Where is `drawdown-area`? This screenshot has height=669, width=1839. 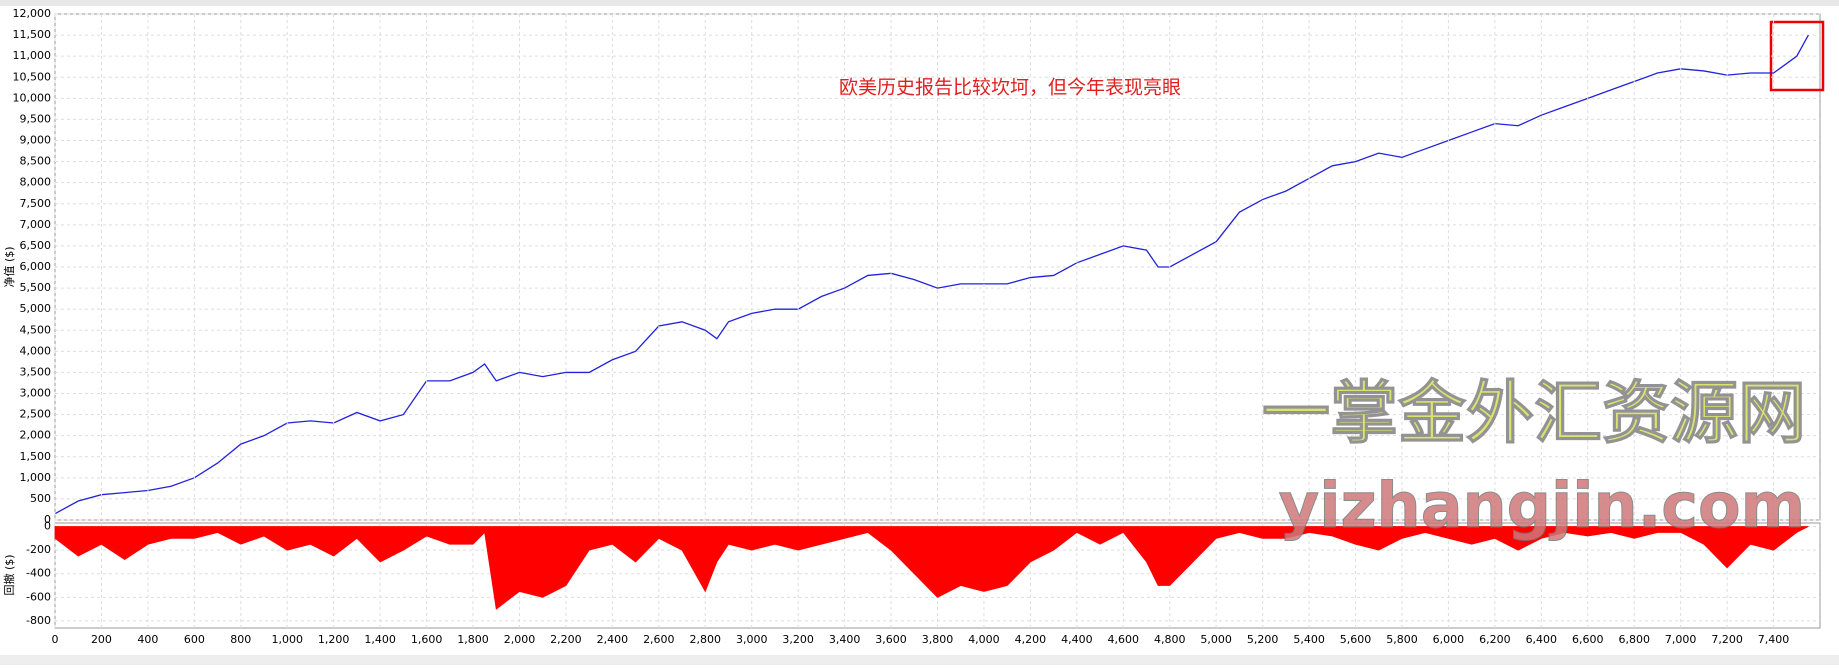
drawdown-area is located at coordinates (931, 568).